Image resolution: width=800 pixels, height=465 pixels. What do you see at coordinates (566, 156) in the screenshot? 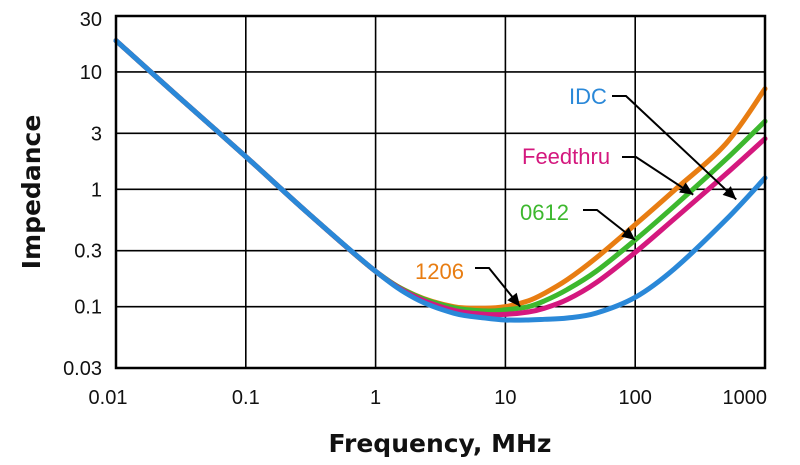
I see `series-label-feedthru: Feedthru` at bounding box center [566, 156].